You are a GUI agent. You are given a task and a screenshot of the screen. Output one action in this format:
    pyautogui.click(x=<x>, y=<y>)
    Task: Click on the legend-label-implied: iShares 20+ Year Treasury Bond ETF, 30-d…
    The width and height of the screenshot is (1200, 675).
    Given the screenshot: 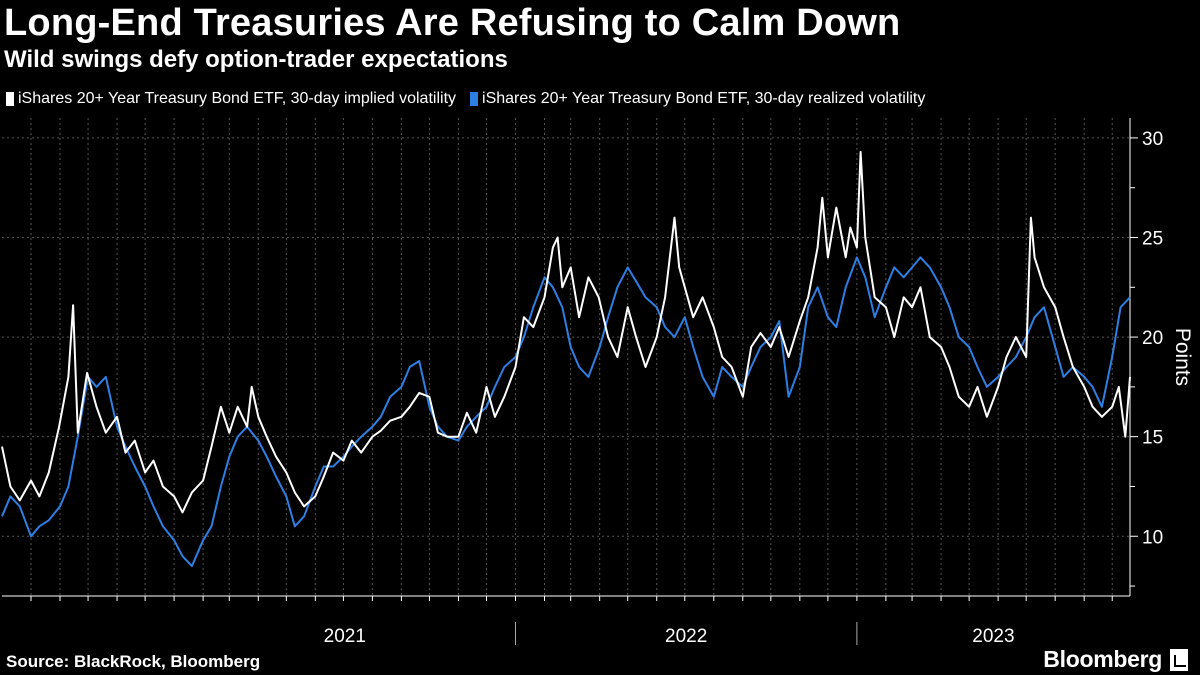 What is the action you would take?
    pyautogui.click(x=237, y=98)
    